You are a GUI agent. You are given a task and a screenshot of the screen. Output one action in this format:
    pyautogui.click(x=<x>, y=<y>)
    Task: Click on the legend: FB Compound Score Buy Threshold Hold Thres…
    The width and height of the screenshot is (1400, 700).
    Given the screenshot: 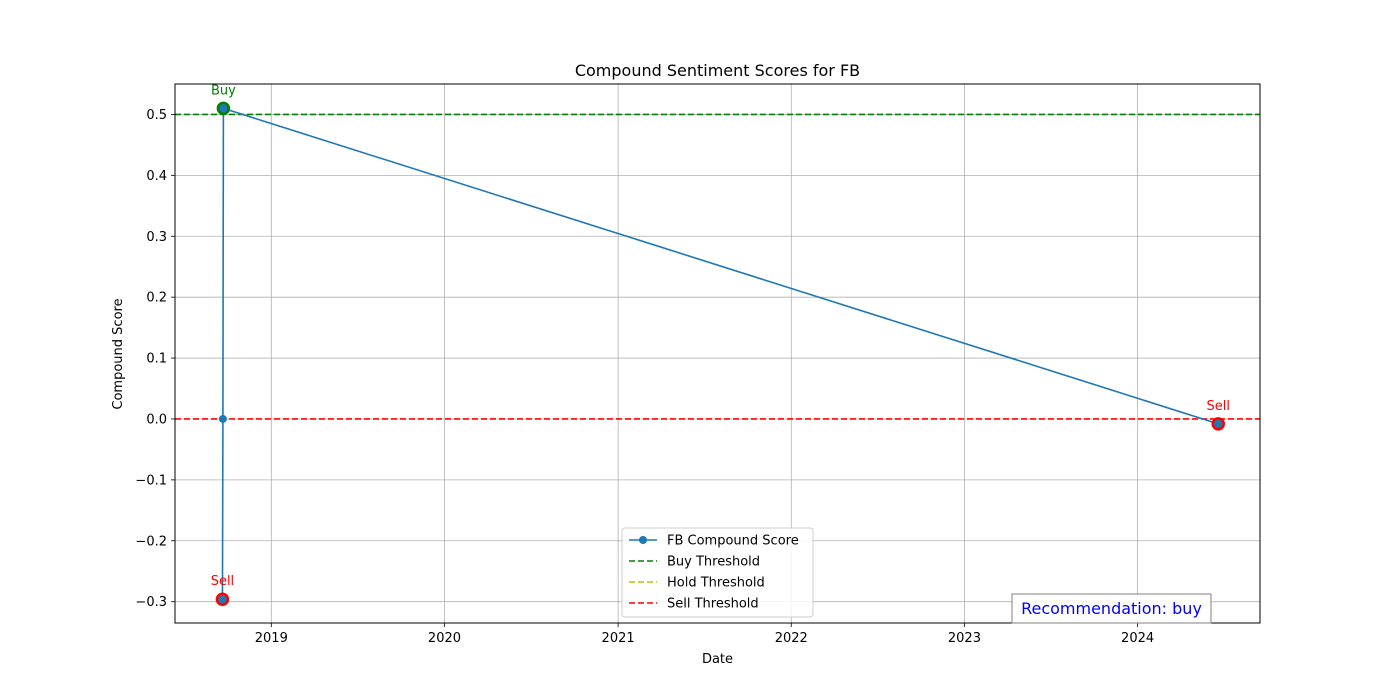 What is the action you would take?
    pyautogui.click(x=717, y=572)
    